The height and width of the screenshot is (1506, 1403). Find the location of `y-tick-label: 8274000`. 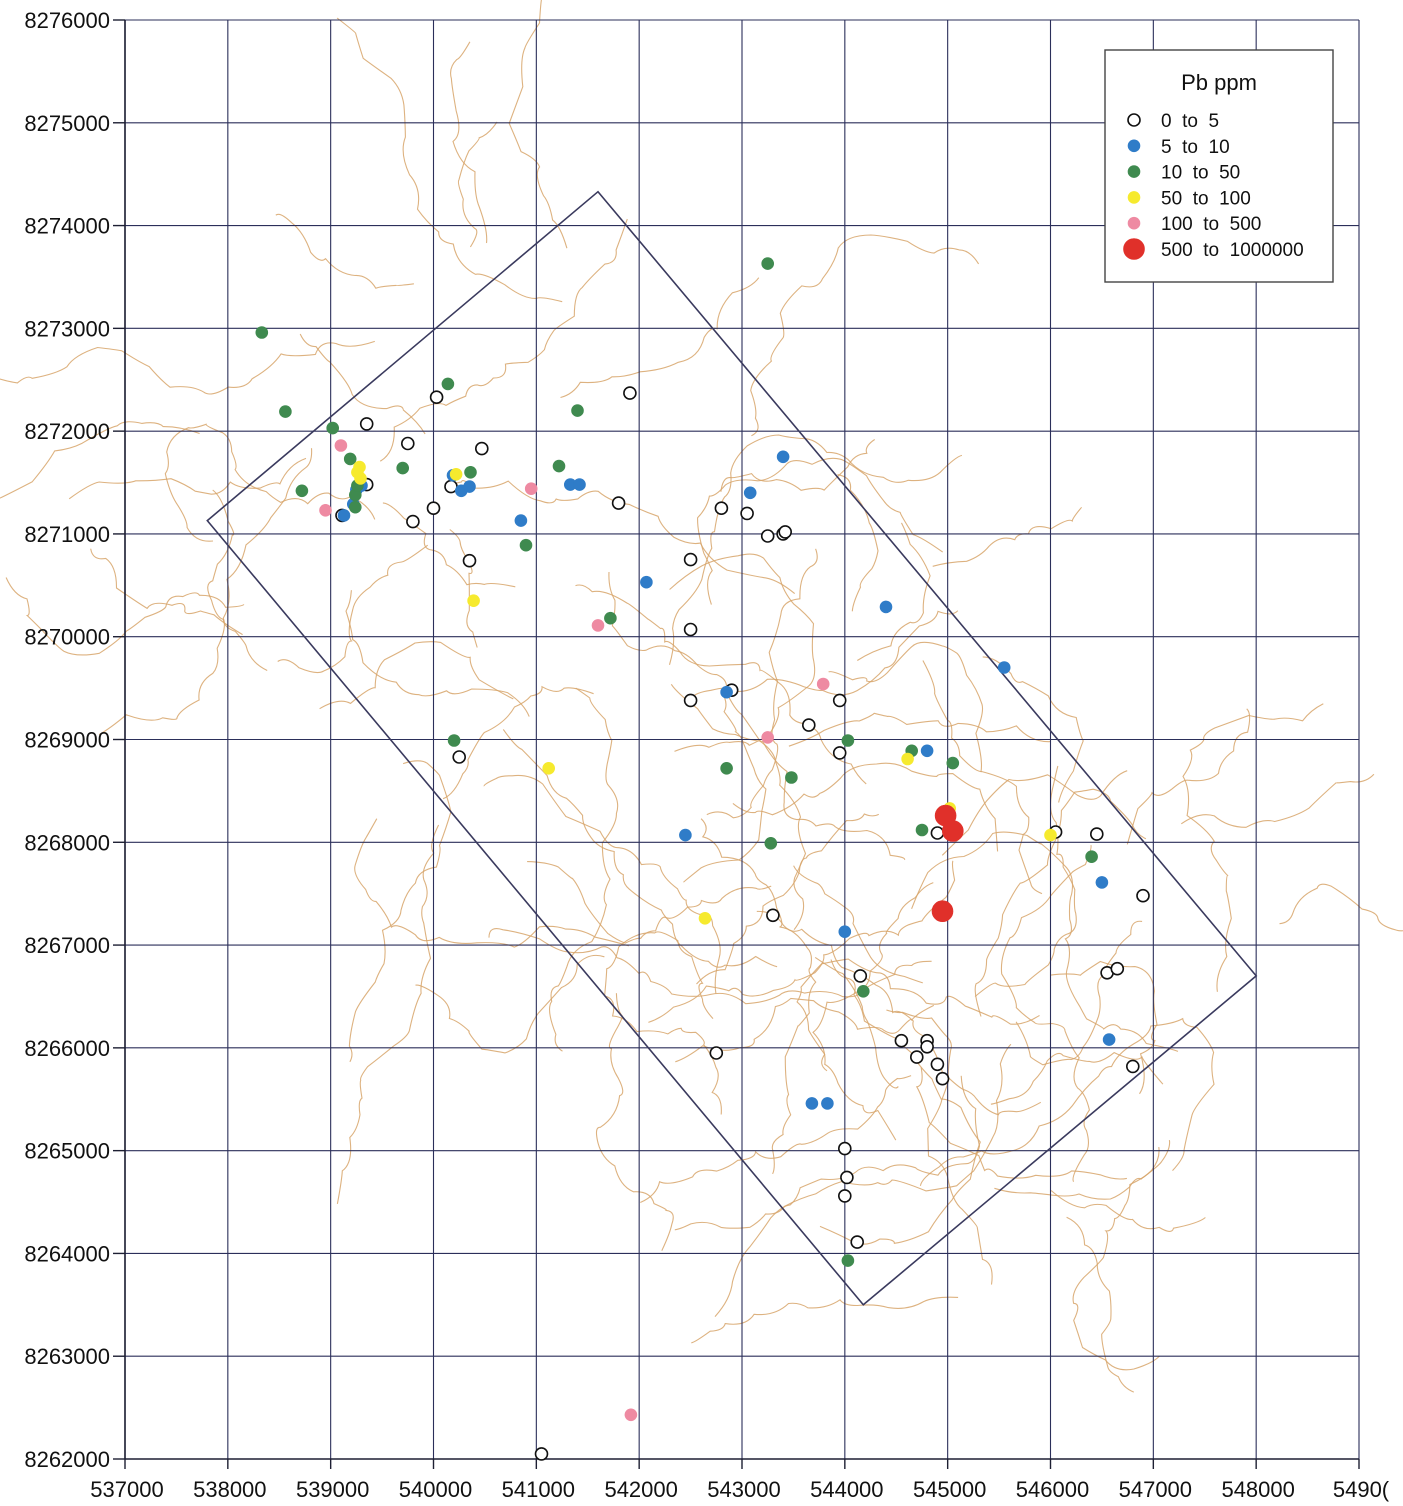

y-tick-label: 8274000 is located at coordinates (67, 226).